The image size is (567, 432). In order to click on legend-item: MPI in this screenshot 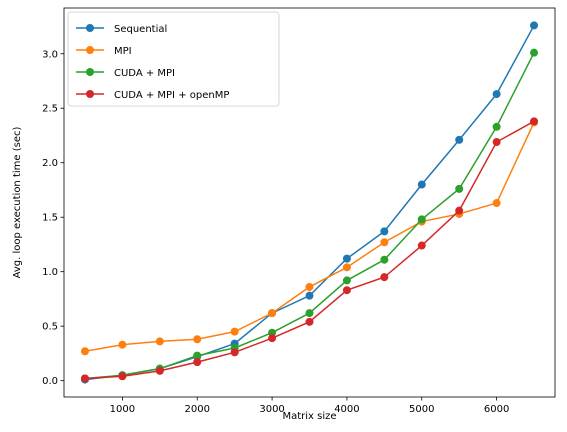, I will do `click(104, 51)`.